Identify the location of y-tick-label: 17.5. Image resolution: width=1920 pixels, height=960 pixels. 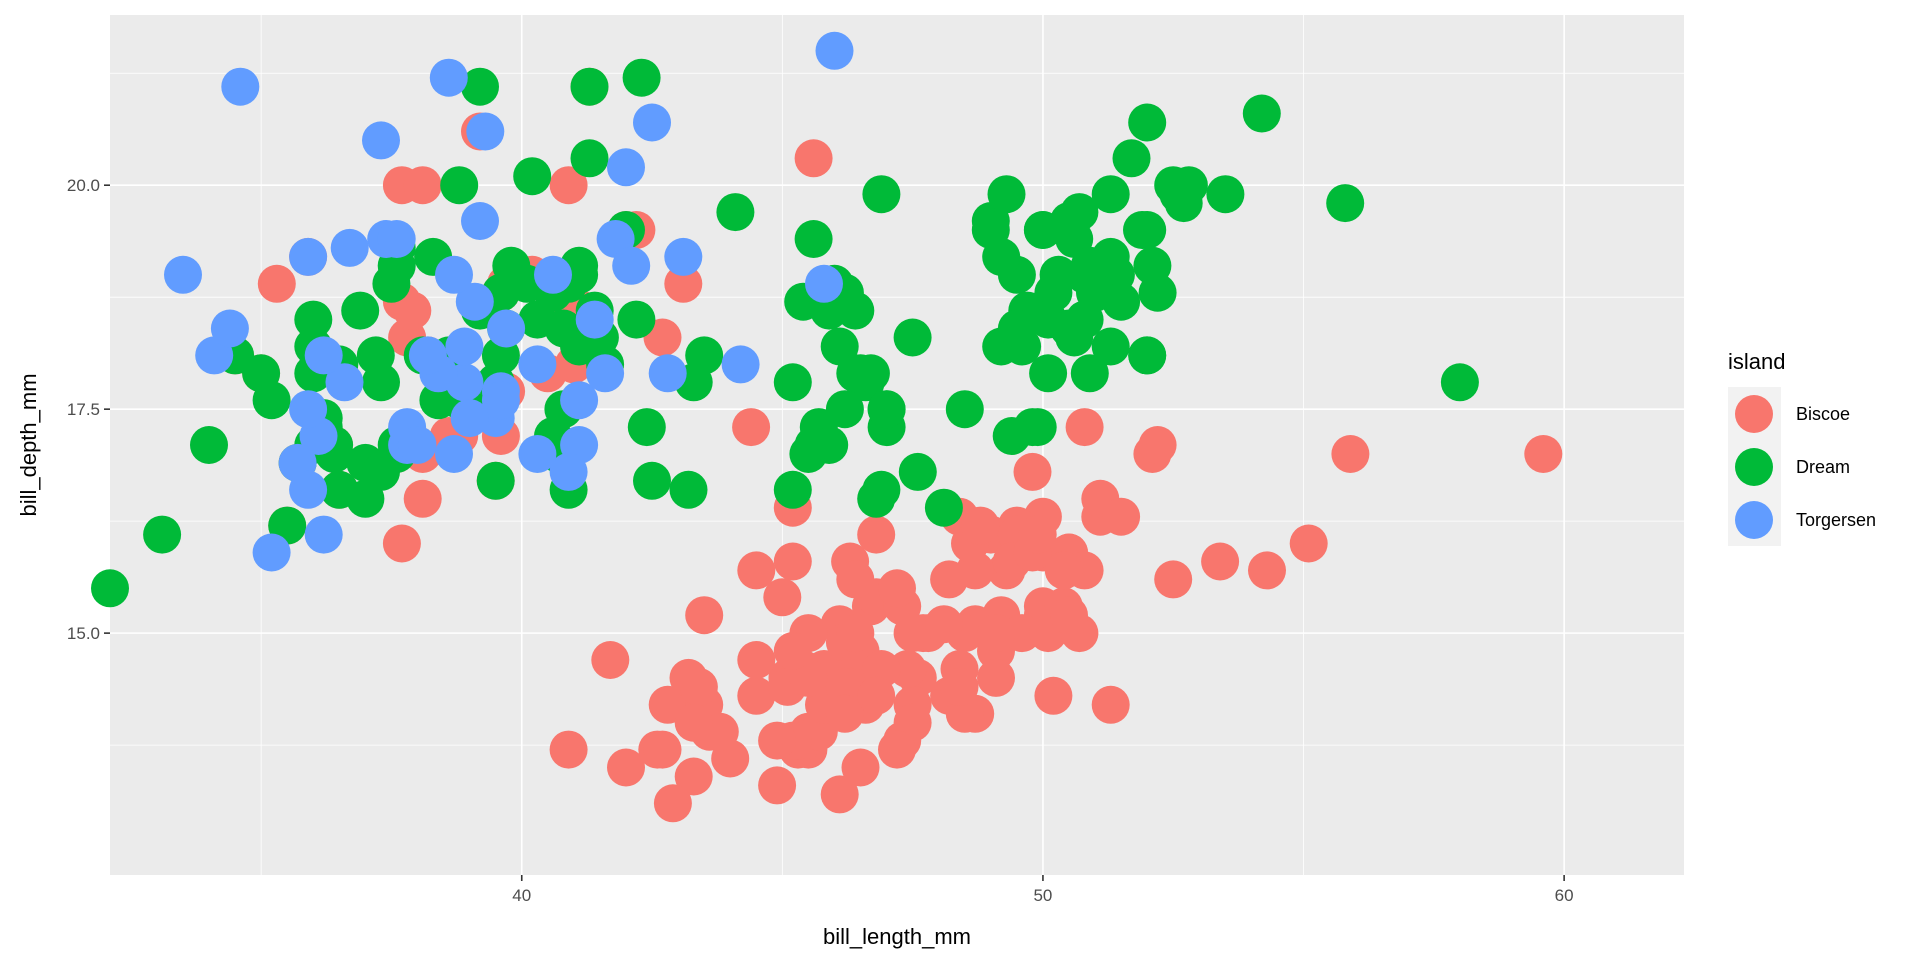
(83, 409).